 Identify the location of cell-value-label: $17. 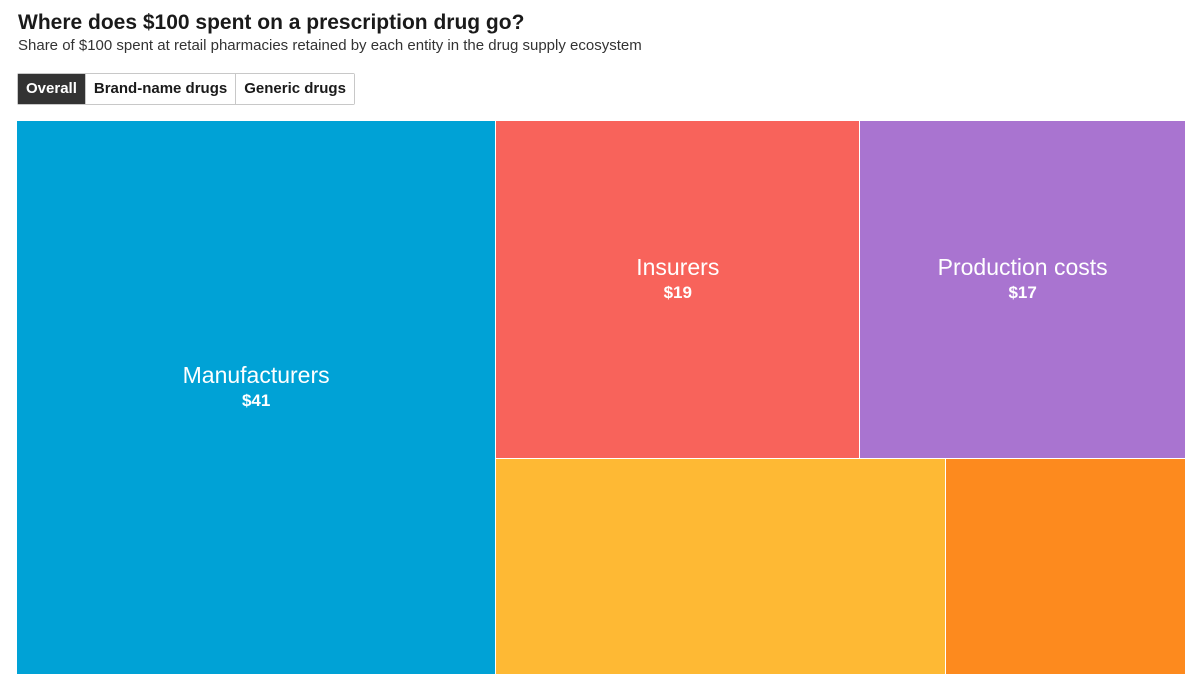
(1022, 293).